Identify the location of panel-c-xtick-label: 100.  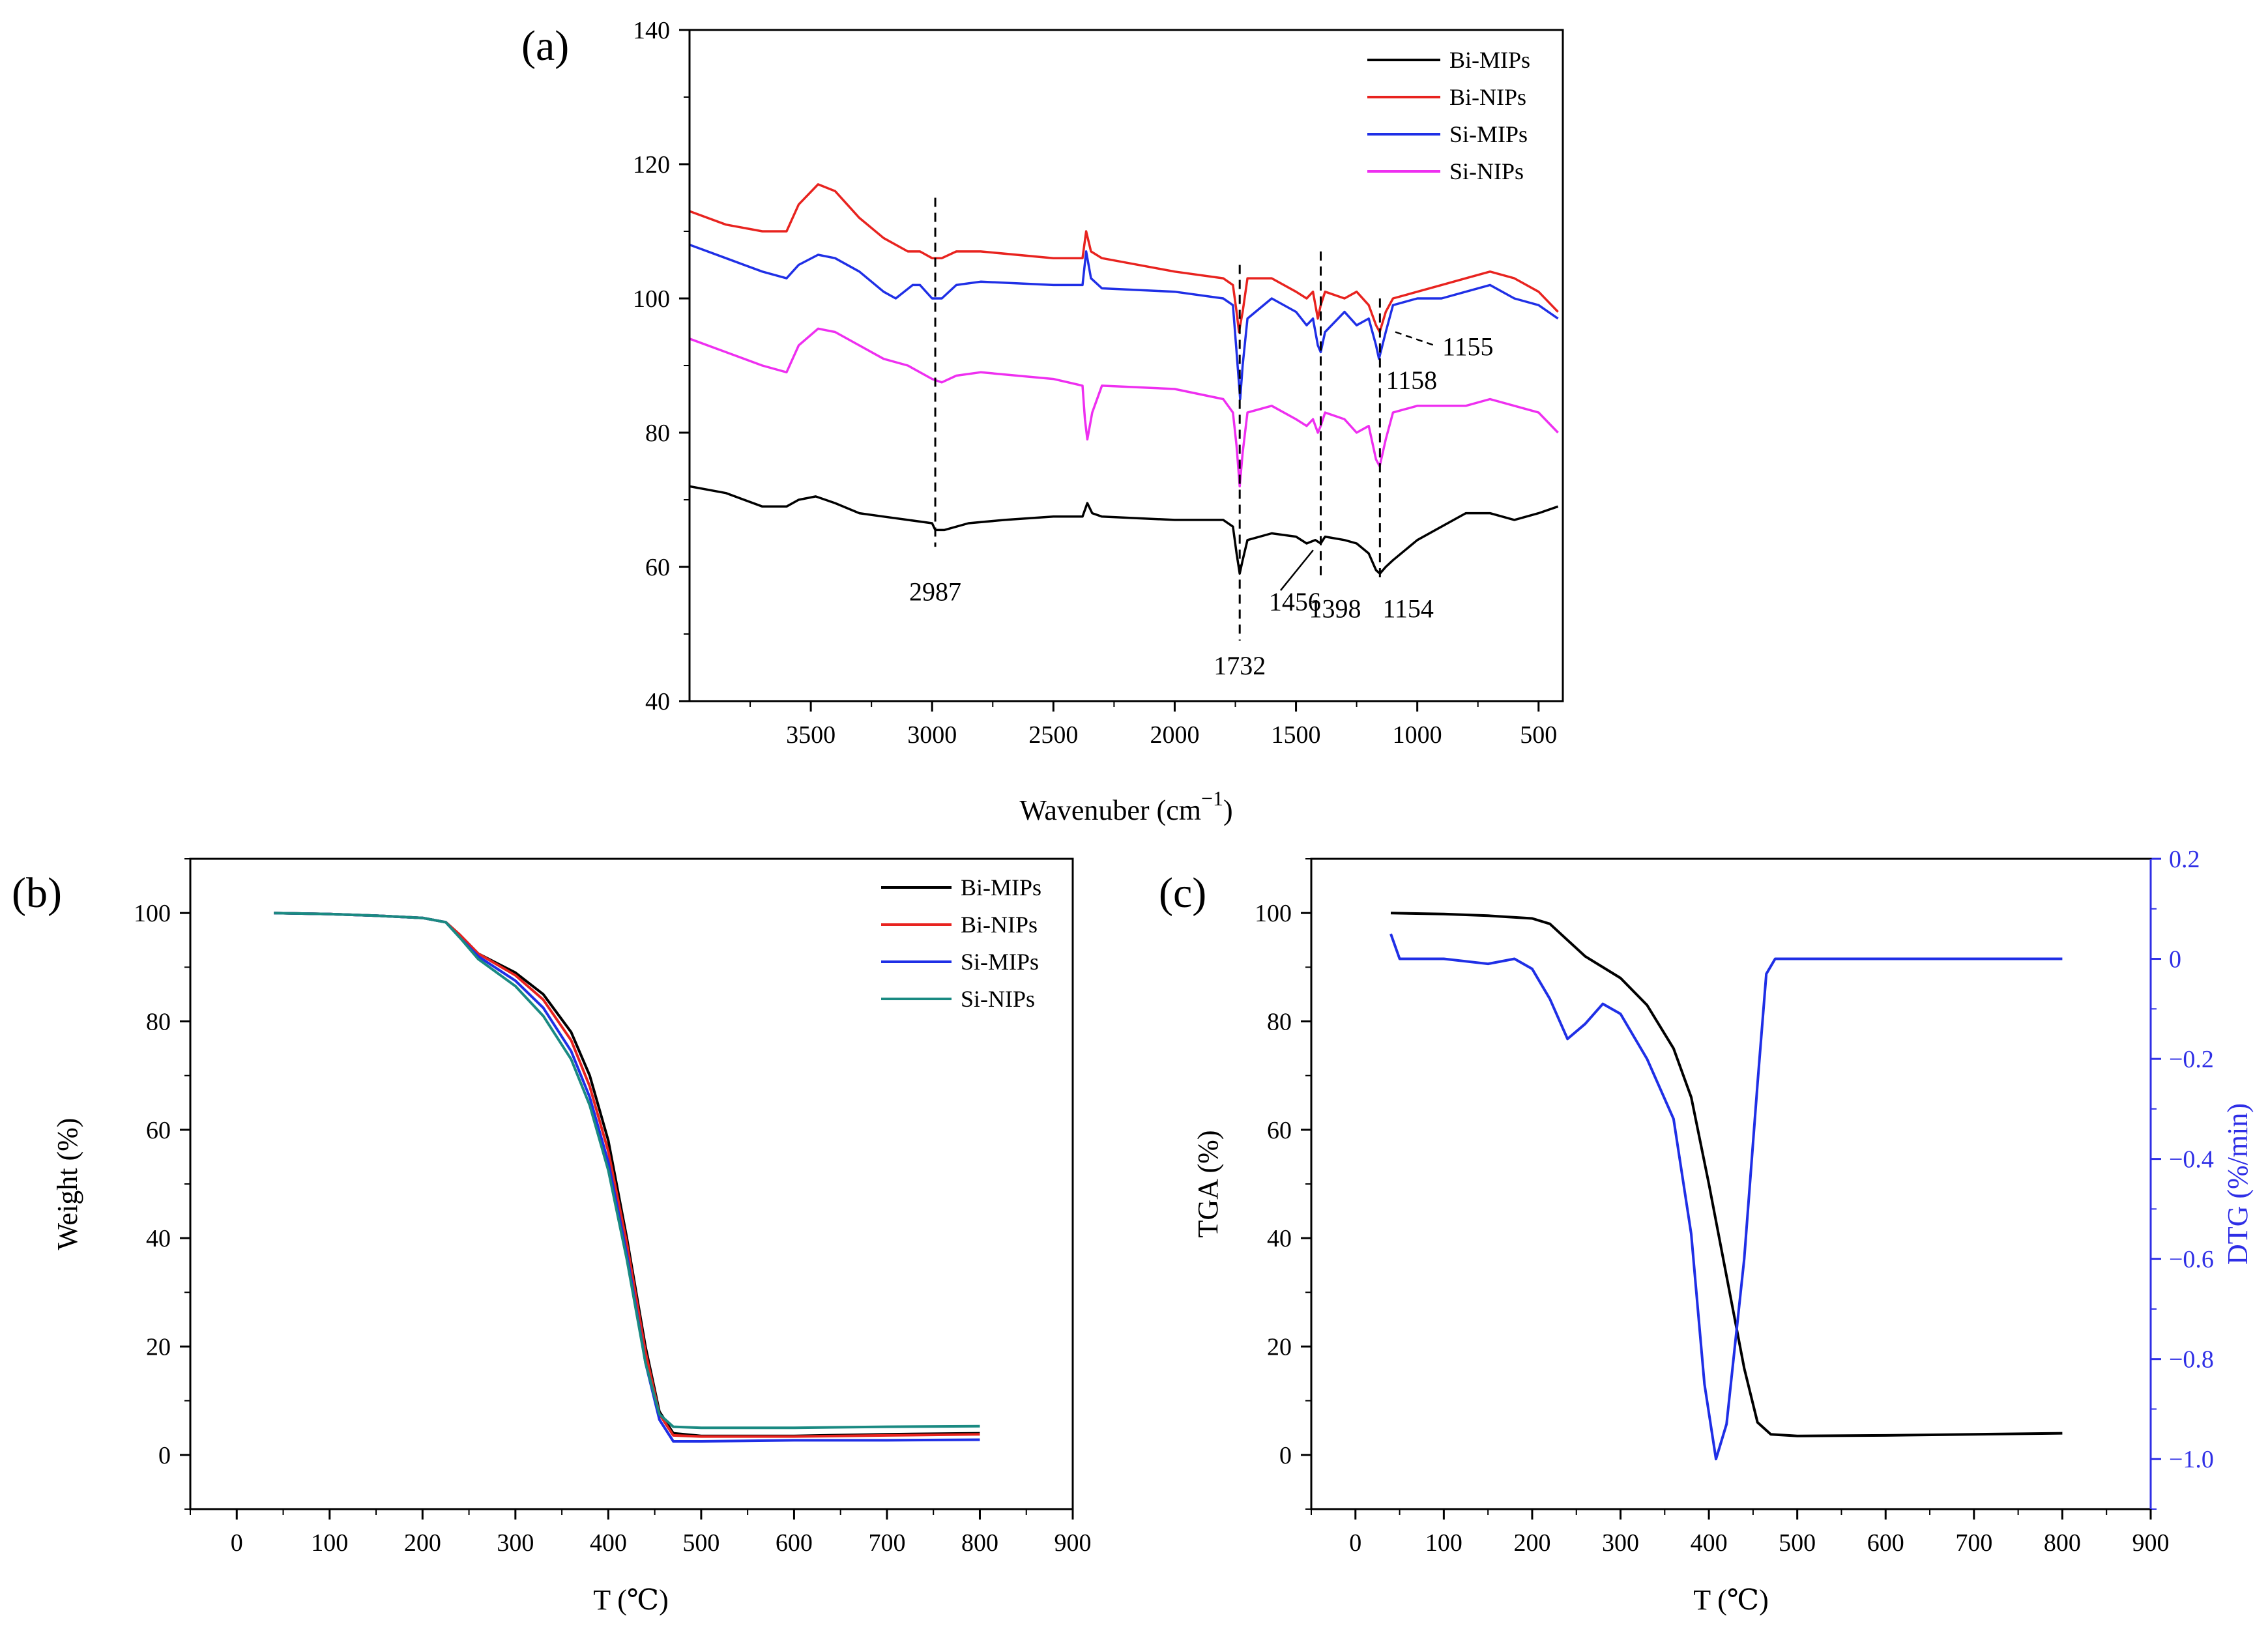
(1443, 1543).